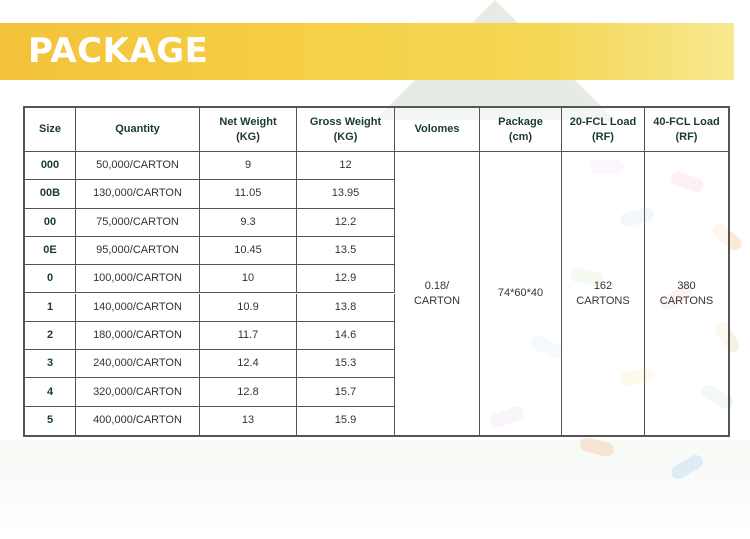 This screenshot has width=750, height=539. What do you see at coordinates (50, 194) in the screenshot?
I see `row-size: 00B` at bounding box center [50, 194].